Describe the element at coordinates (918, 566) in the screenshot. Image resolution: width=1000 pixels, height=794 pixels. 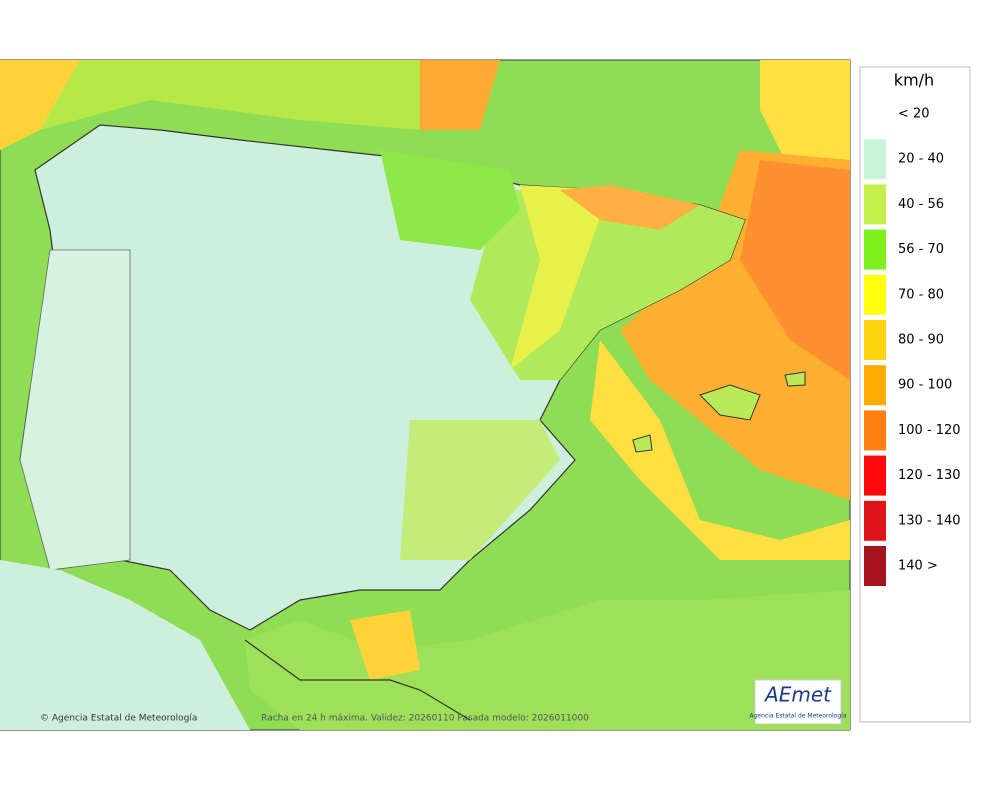
I see `legend-label: 140 >` at that location.